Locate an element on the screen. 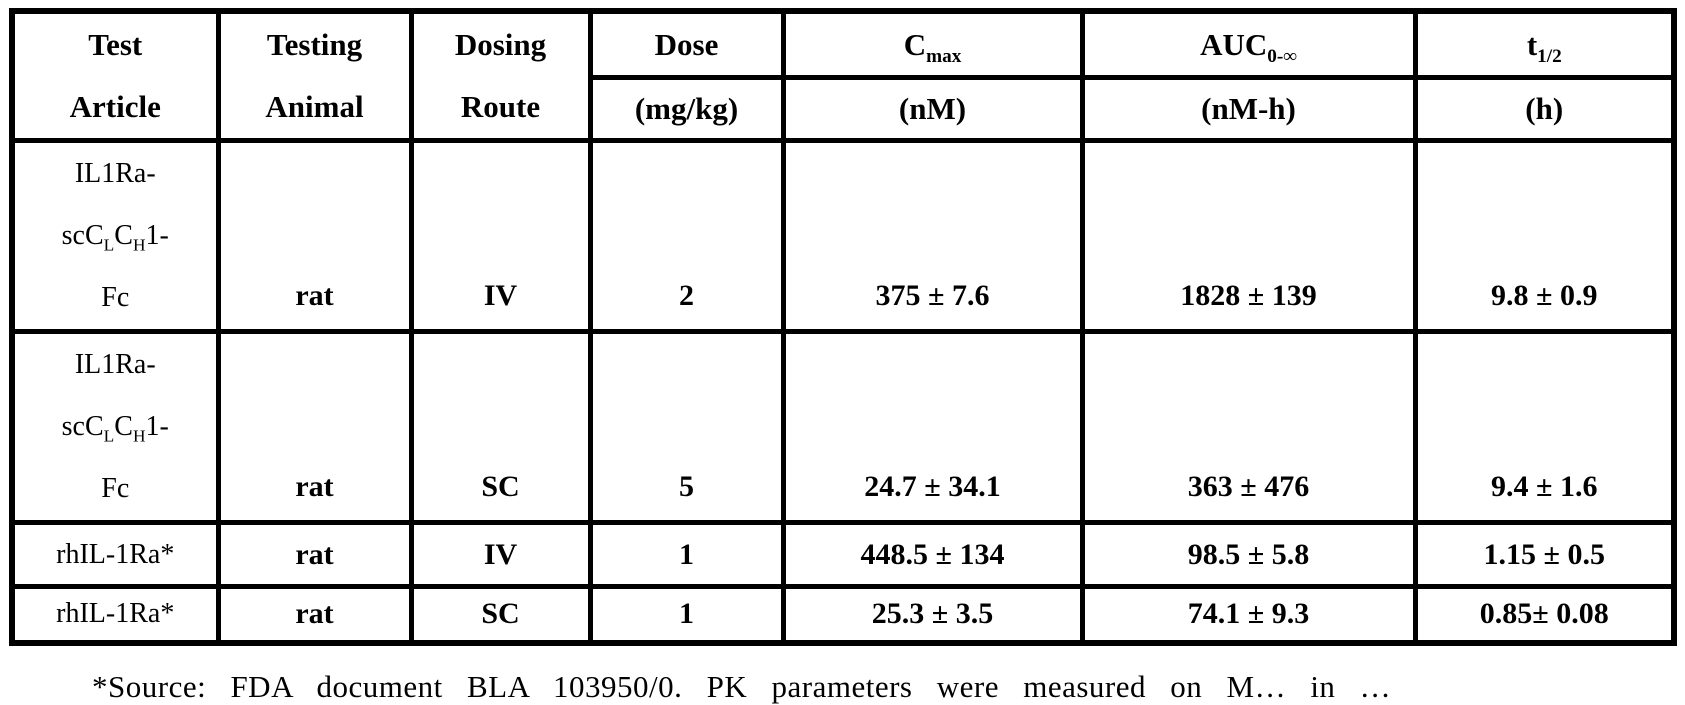  dose-cell: 2 is located at coordinates (686, 236).